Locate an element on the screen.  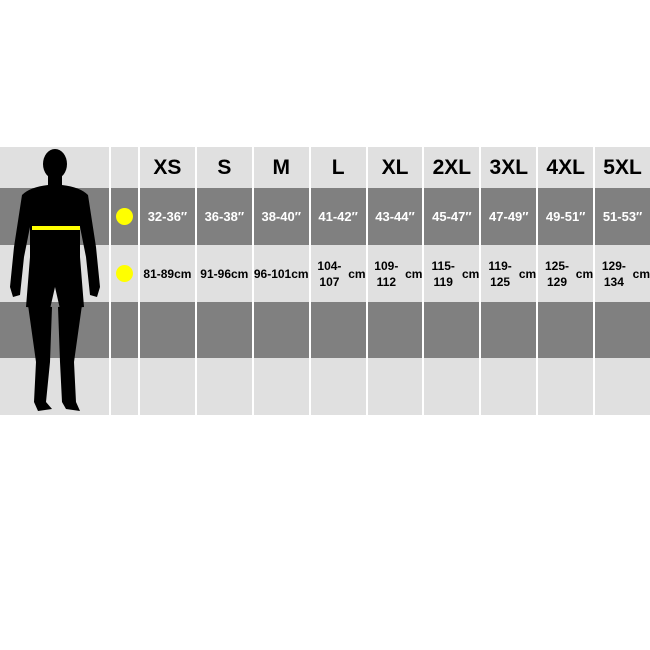
chest-inches: 51-53″ is located at coordinates (622, 216).